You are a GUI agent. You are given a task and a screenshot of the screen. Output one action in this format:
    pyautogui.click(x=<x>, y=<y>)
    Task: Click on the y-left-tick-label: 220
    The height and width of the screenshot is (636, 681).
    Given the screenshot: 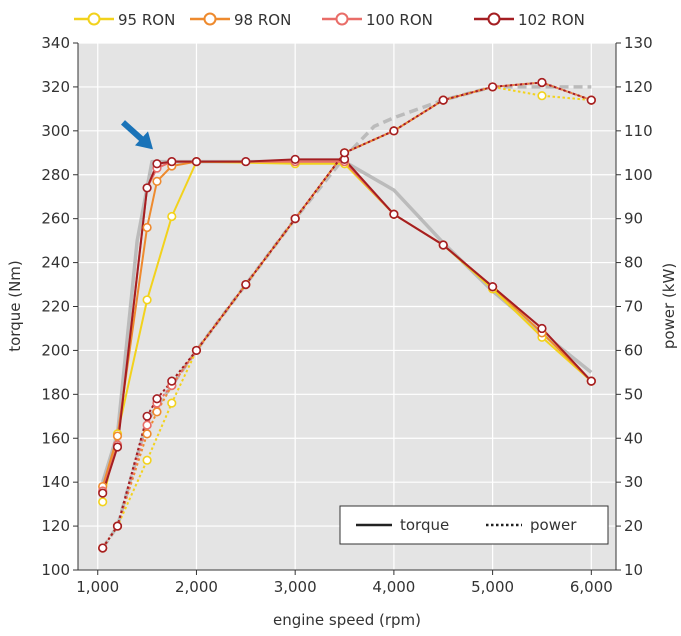 What is the action you would take?
    pyautogui.click(x=55, y=307)
    